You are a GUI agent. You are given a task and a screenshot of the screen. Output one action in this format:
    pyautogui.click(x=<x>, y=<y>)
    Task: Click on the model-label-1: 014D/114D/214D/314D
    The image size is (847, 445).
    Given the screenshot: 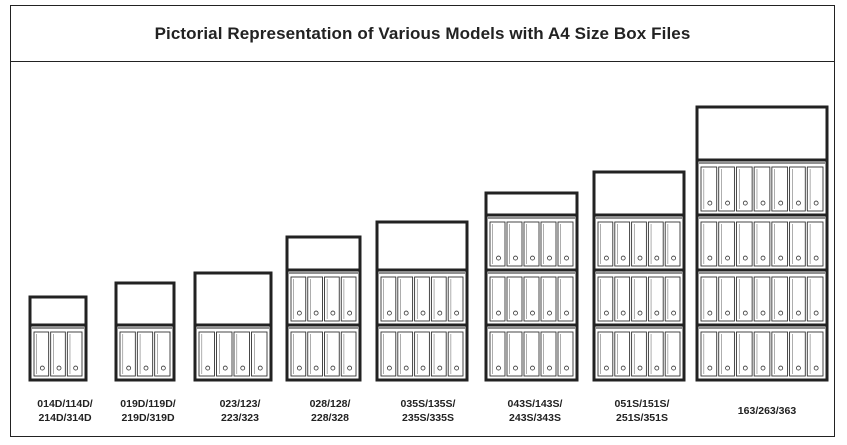 What is the action you would take?
    pyautogui.click(x=65, y=411)
    